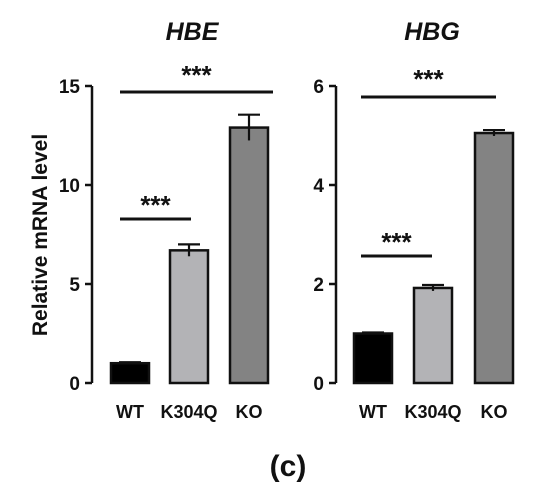 The height and width of the screenshot is (504, 550). What do you see at coordinates (74, 285) in the screenshot?
I see `y-tick-label: 5` at bounding box center [74, 285].